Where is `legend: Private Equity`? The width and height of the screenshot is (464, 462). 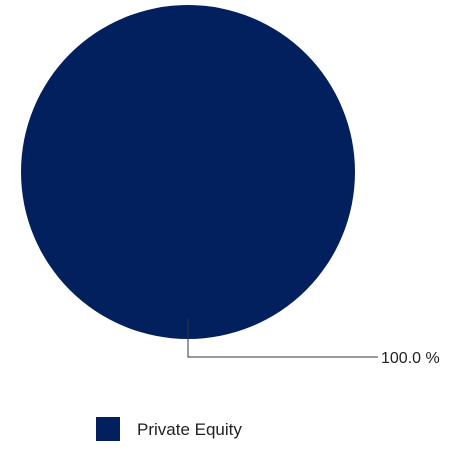 legend: Private Equity is located at coordinates (169, 429).